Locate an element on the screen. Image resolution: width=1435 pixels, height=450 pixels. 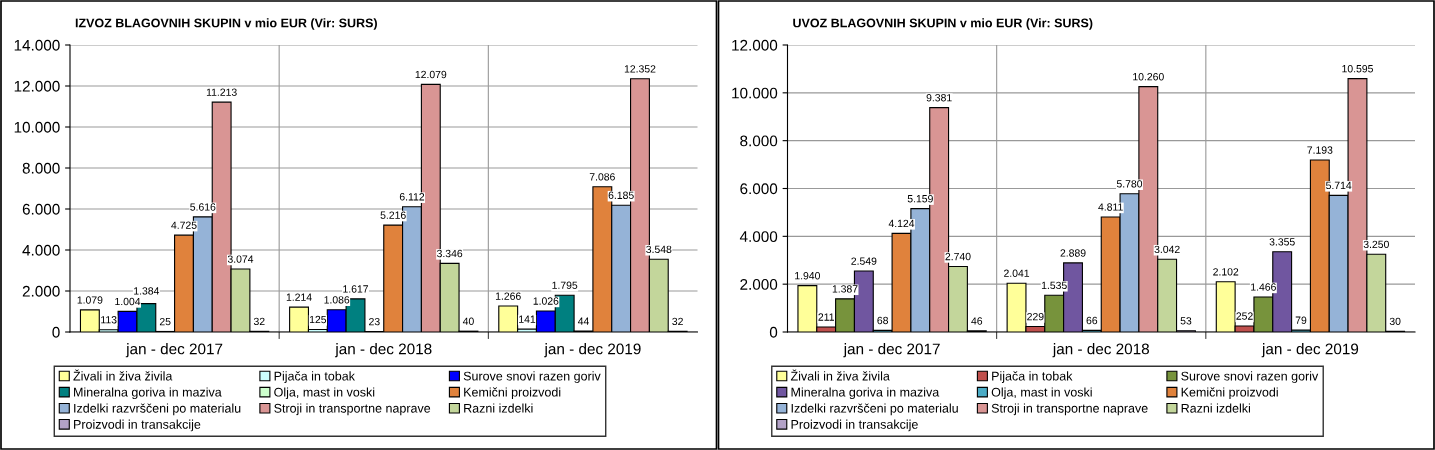
data-label: 125 is located at coordinates (318, 319).